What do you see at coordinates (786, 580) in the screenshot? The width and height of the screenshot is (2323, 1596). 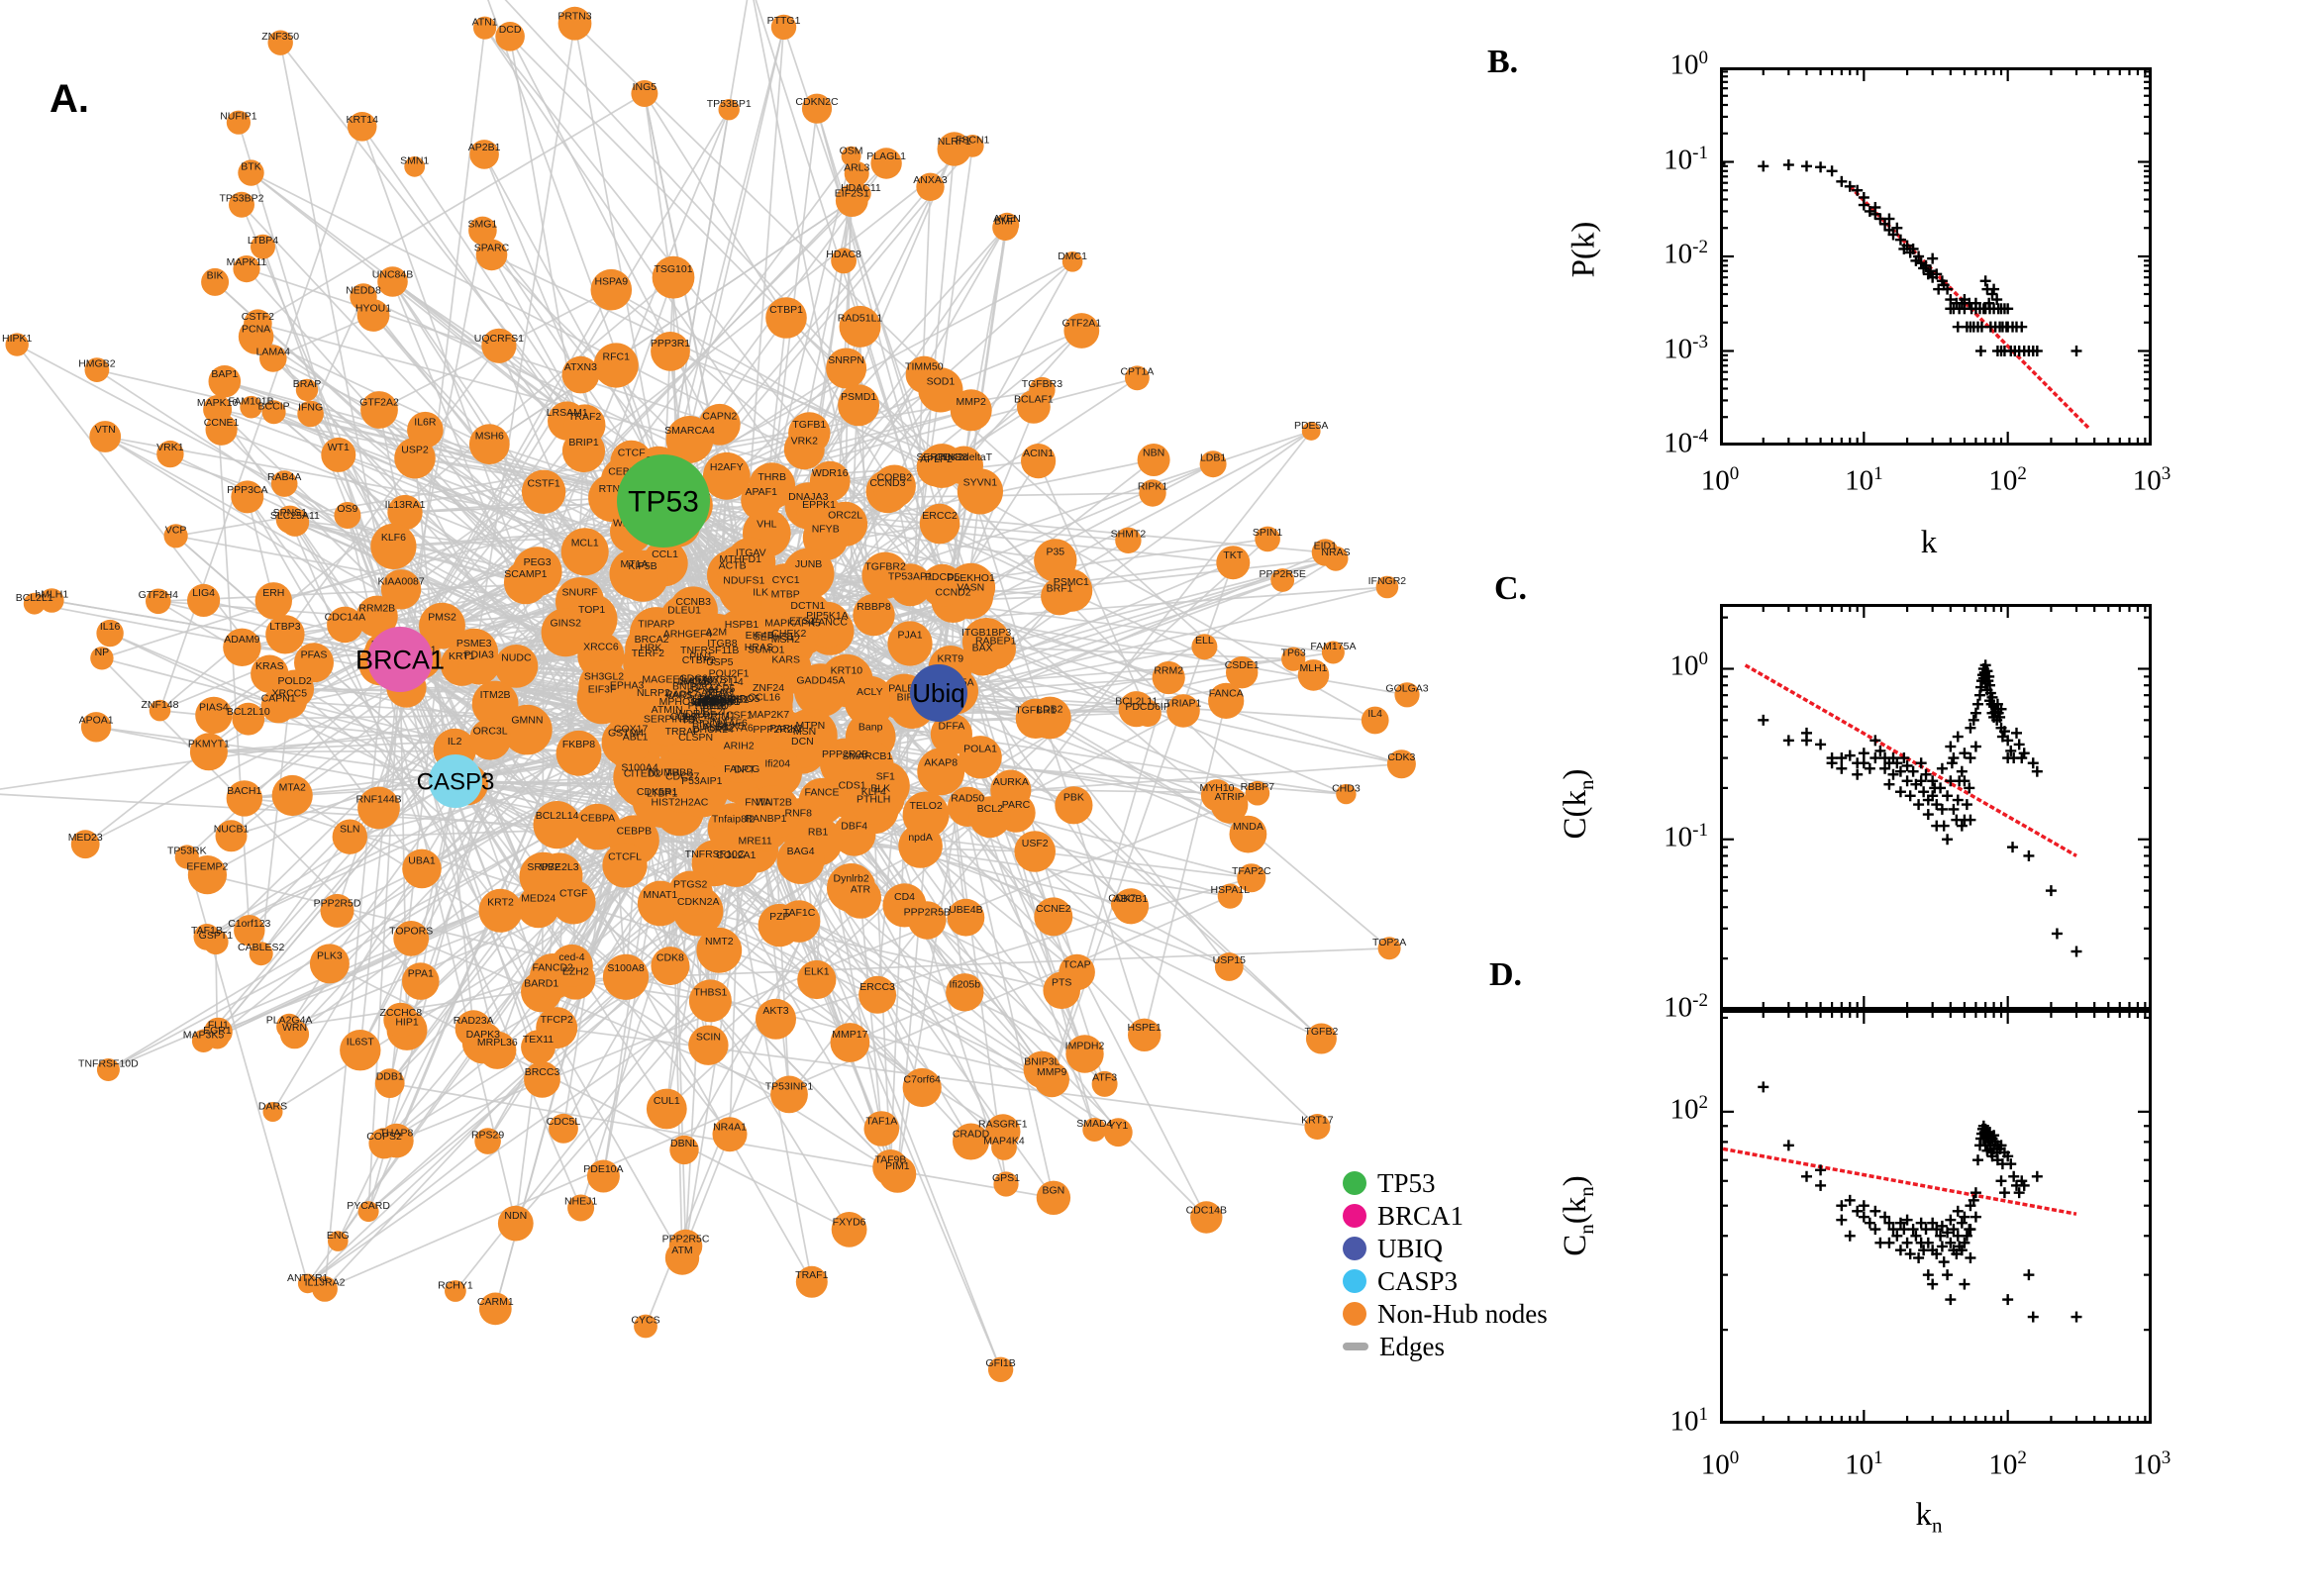 I see `svg-text: CYC1` at bounding box center [786, 580].